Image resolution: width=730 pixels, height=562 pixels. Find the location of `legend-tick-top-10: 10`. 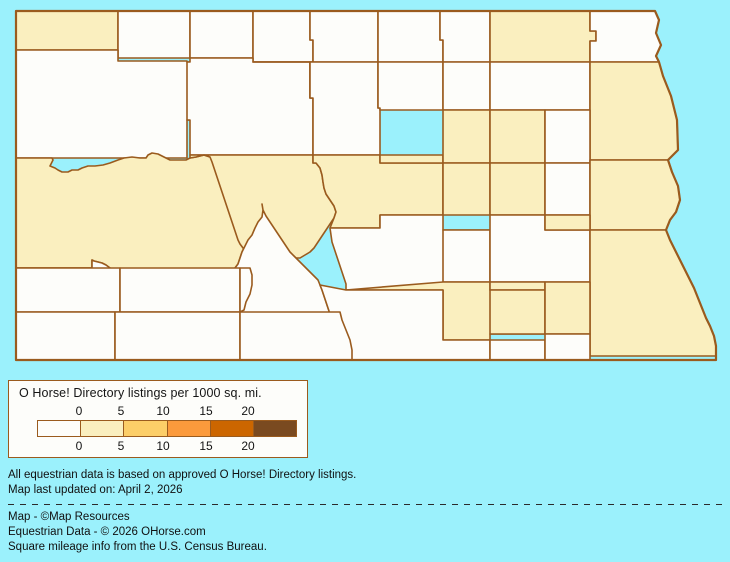

legend-tick-top-10: 10 is located at coordinates (163, 411).